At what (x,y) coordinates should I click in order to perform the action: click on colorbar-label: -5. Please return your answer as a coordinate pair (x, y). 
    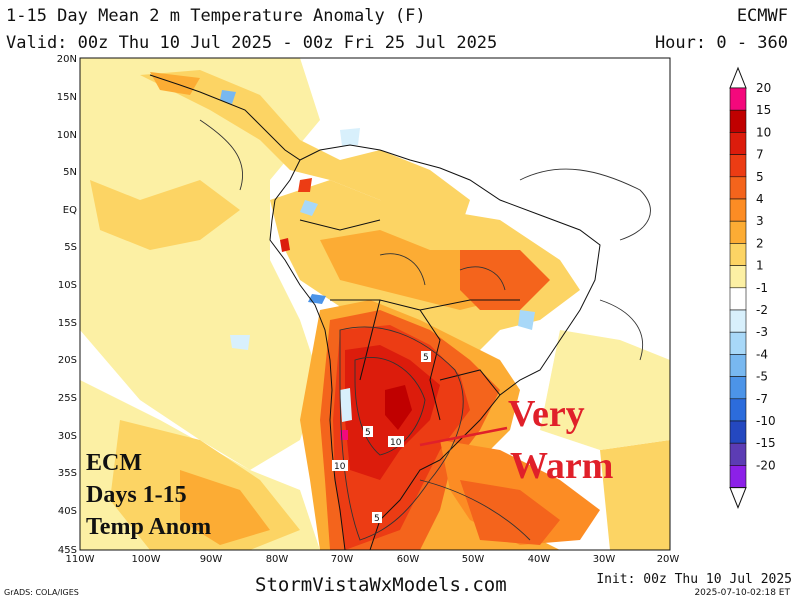
    Looking at the image, I should click on (762, 377).